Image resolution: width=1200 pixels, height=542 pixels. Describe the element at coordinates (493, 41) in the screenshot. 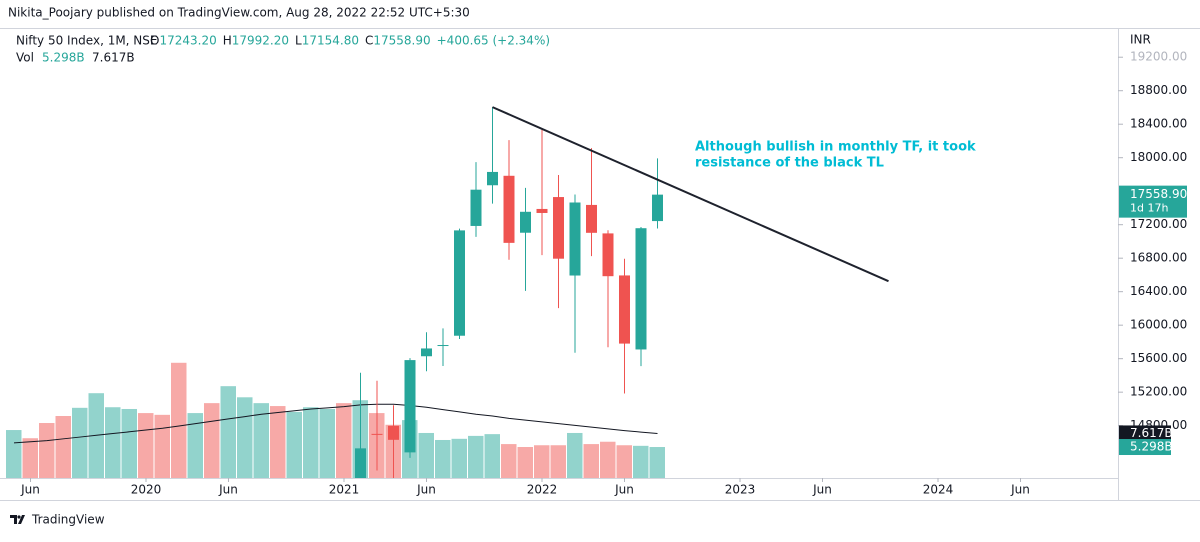

I see `ohlc-value: +400.65 (+2.34%)` at that location.